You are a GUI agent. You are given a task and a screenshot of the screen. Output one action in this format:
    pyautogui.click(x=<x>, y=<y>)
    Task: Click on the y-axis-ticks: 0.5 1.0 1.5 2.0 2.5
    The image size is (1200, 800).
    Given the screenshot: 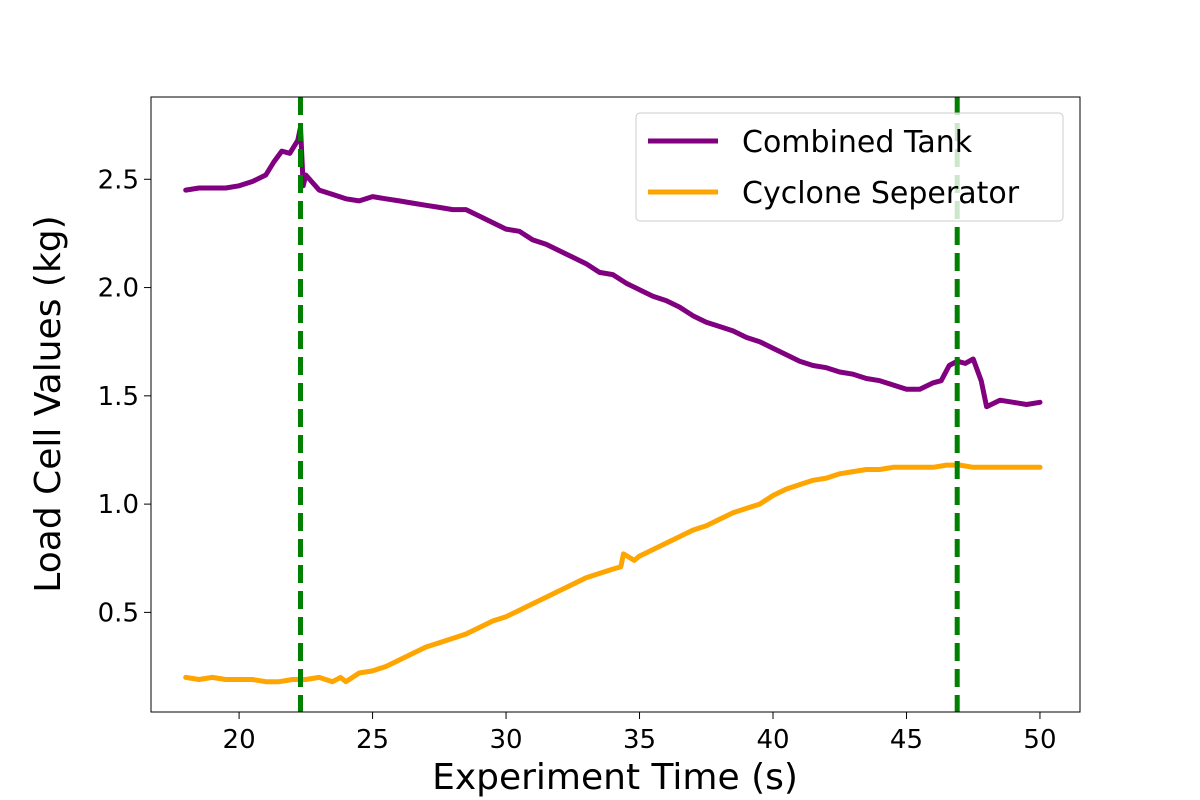 What is the action you would take?
    pyautogui.click(x=124, y=396)
    